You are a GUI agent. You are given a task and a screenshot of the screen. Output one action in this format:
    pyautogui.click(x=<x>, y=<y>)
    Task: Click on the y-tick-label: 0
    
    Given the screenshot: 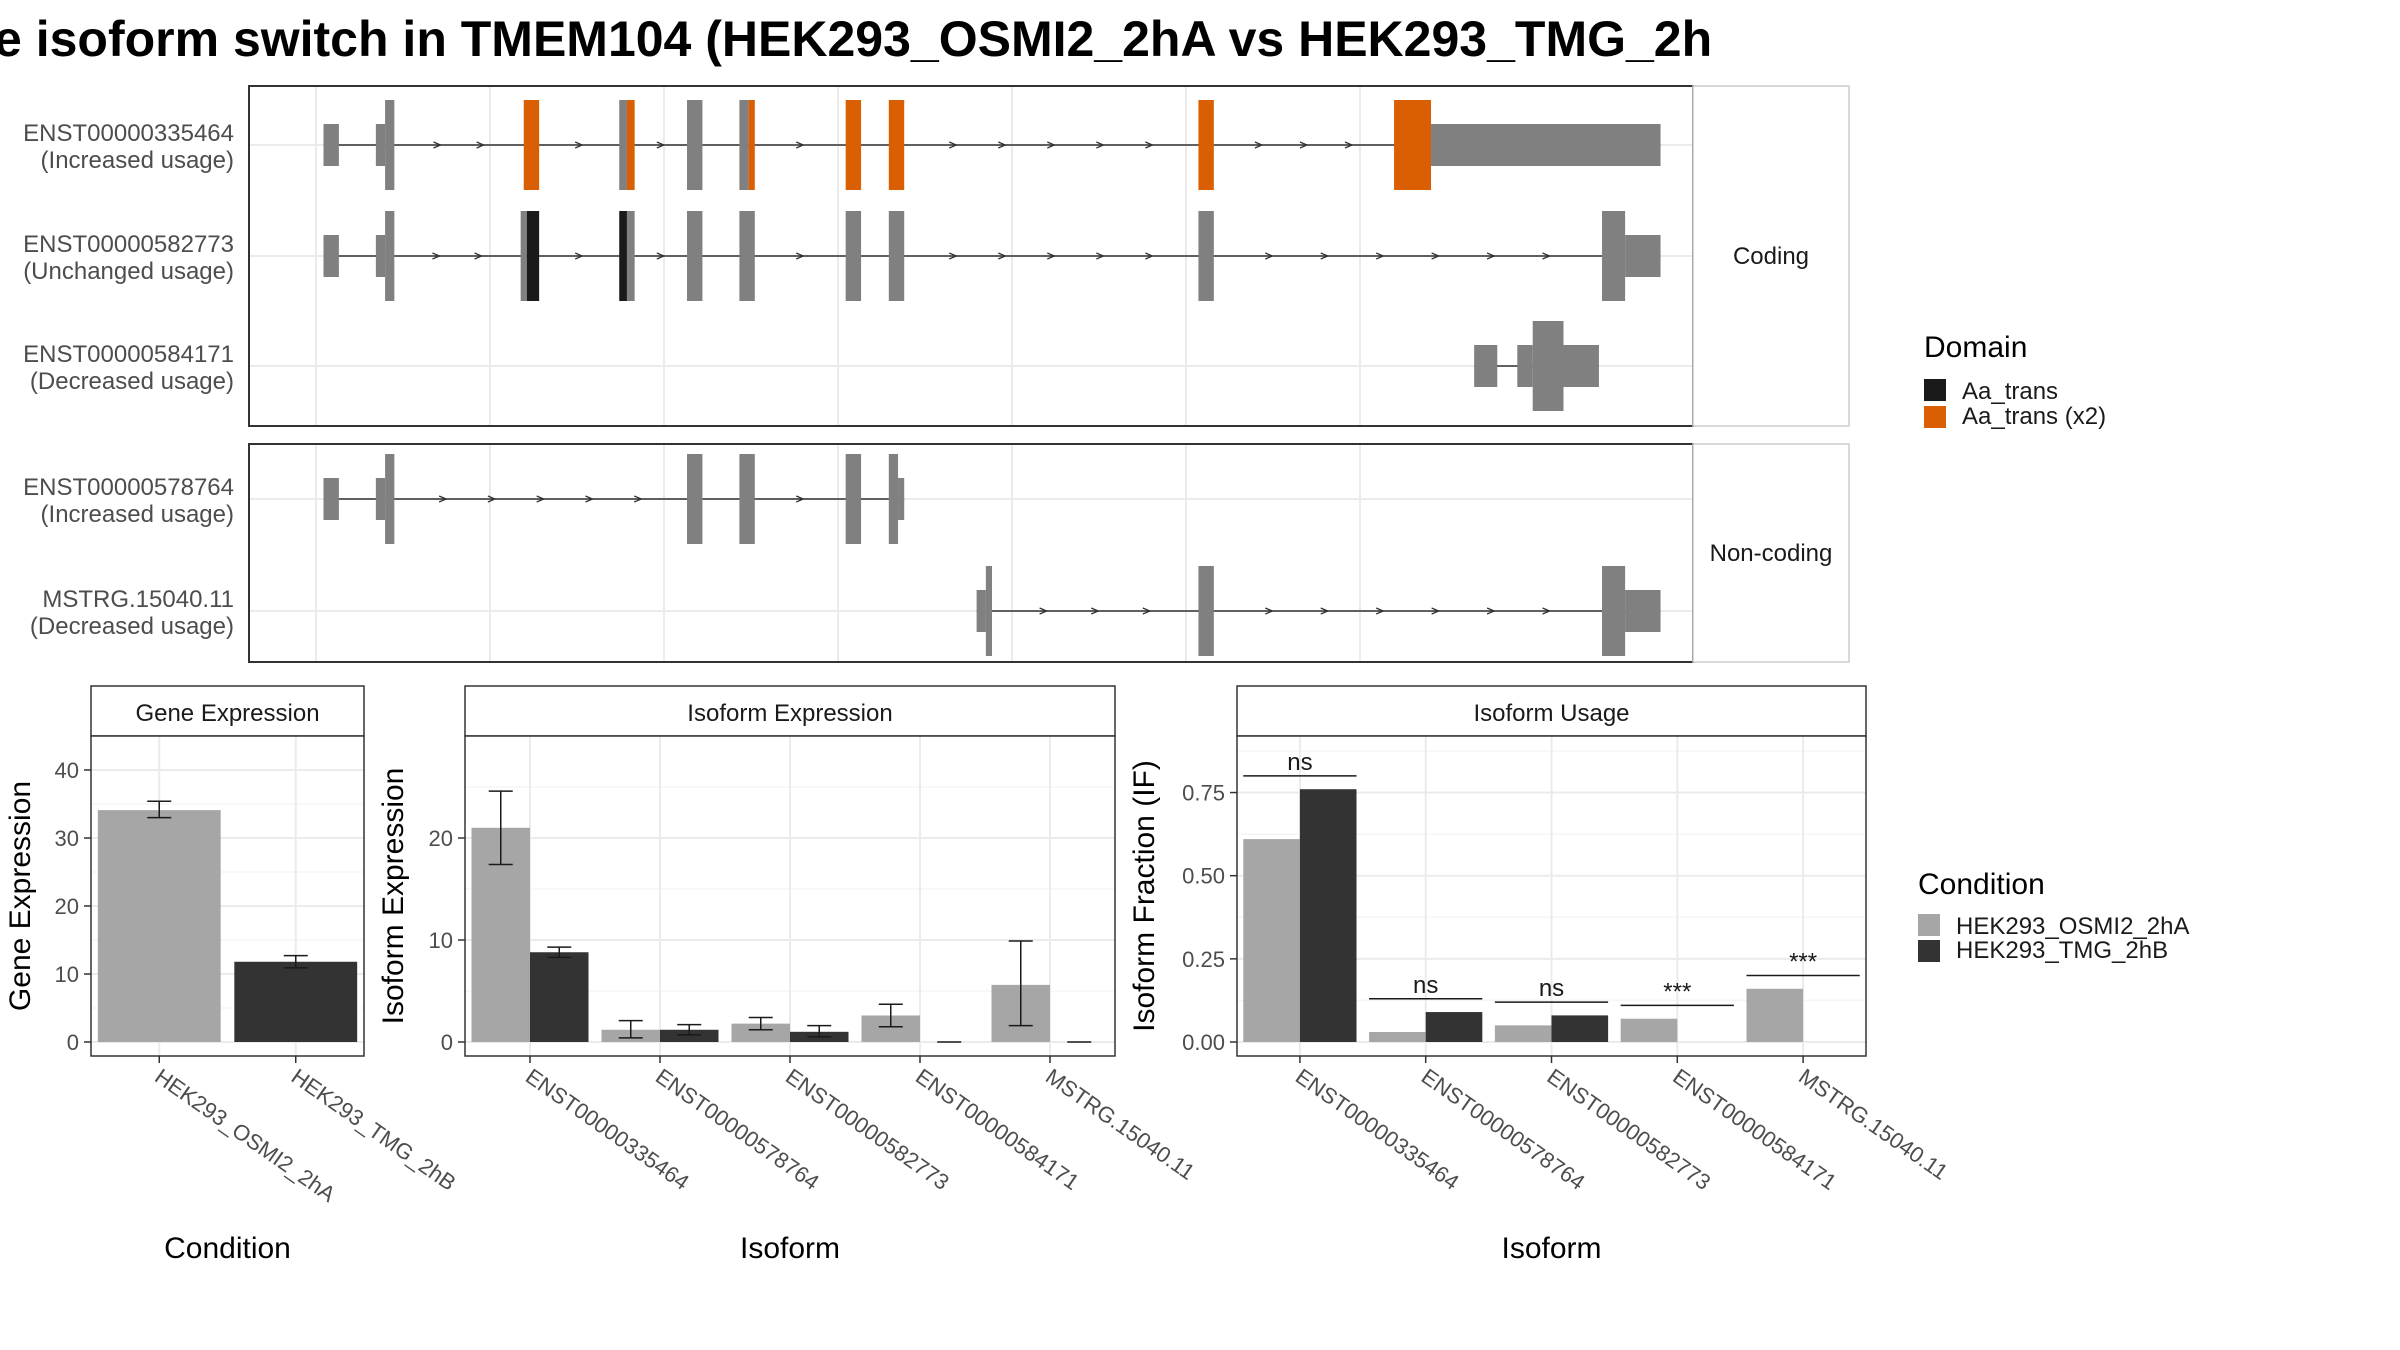 What is the action you would take?
    pyautogui.click(x=447, y=1042)
    